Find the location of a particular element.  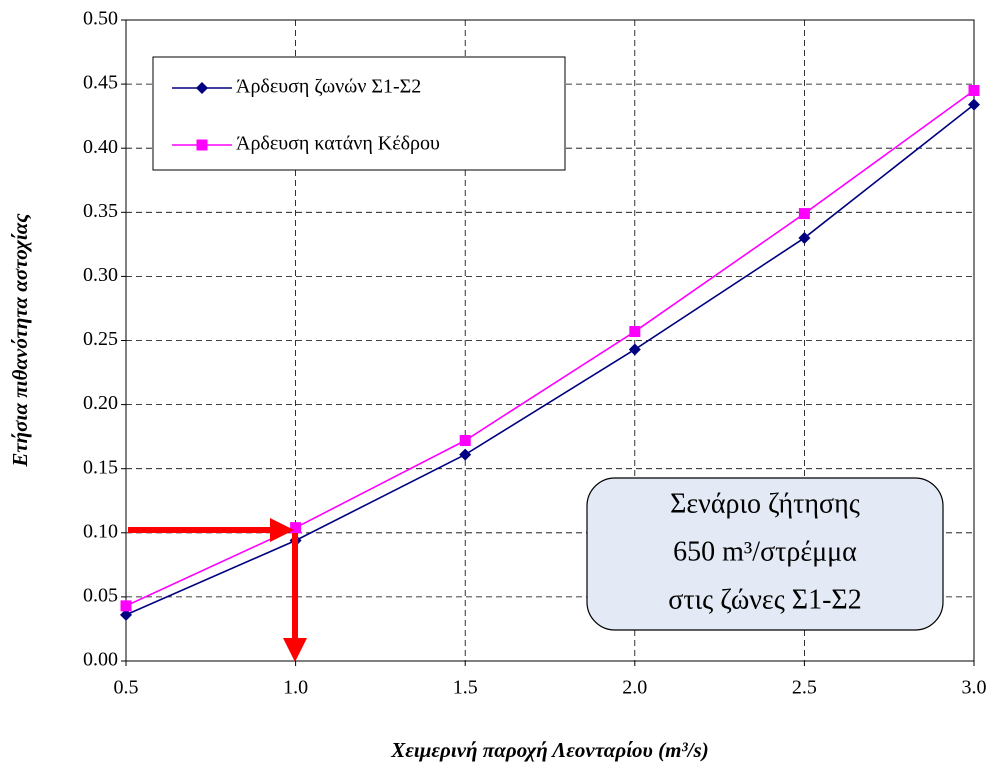

y-tick-label: 0.45 is located at coordinates (100, 83).